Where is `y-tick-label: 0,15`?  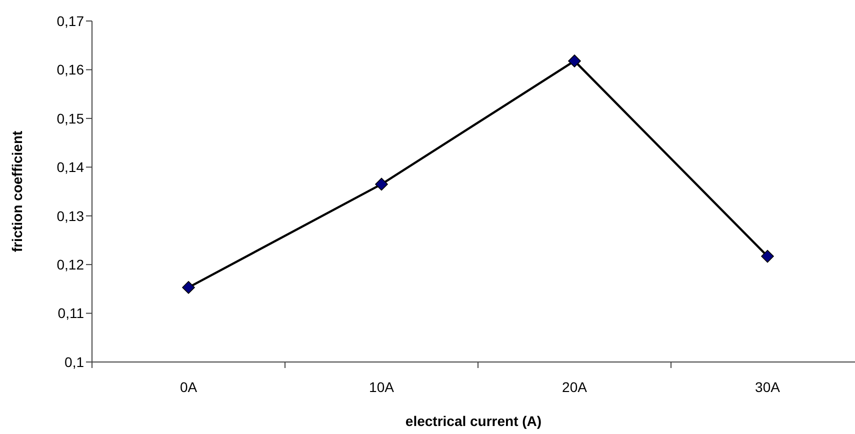 y-tick-label: 0,15 is located at coordinates (70, 118).